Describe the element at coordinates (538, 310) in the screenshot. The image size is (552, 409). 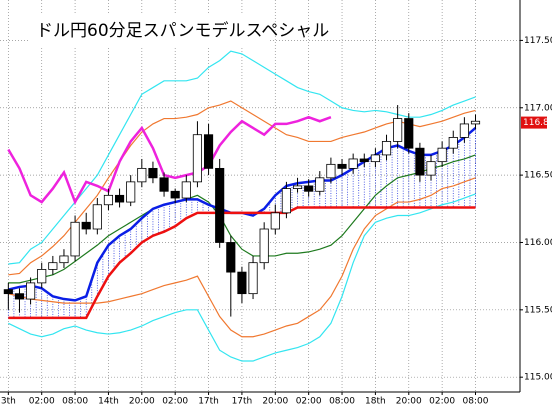
I see `y-tick-label: 115.50` at that location.